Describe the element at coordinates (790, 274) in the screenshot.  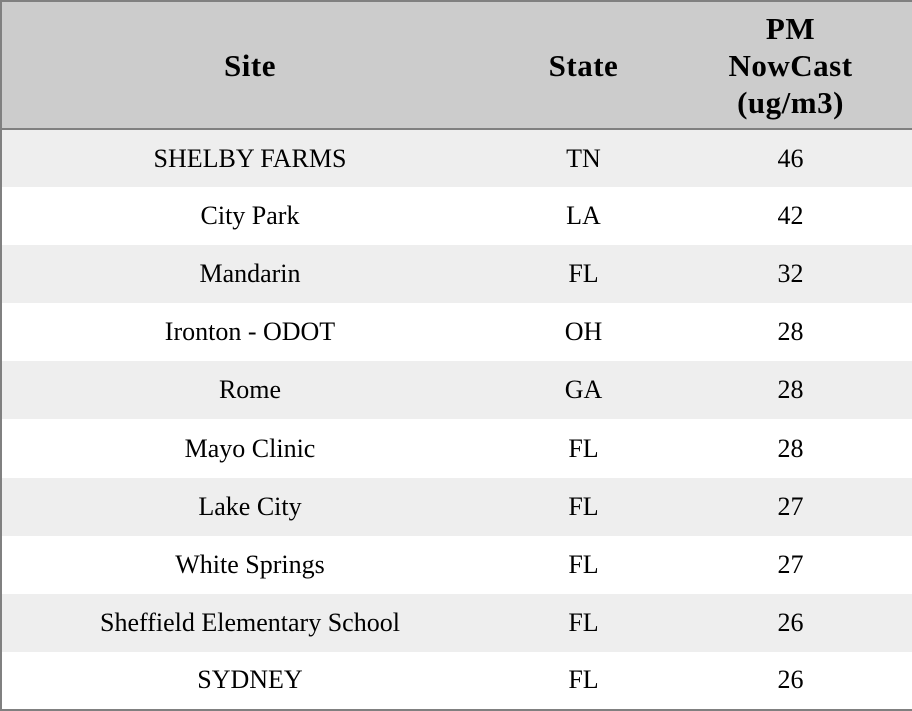
I see `pm-nowcast-cell: 32` at that location.